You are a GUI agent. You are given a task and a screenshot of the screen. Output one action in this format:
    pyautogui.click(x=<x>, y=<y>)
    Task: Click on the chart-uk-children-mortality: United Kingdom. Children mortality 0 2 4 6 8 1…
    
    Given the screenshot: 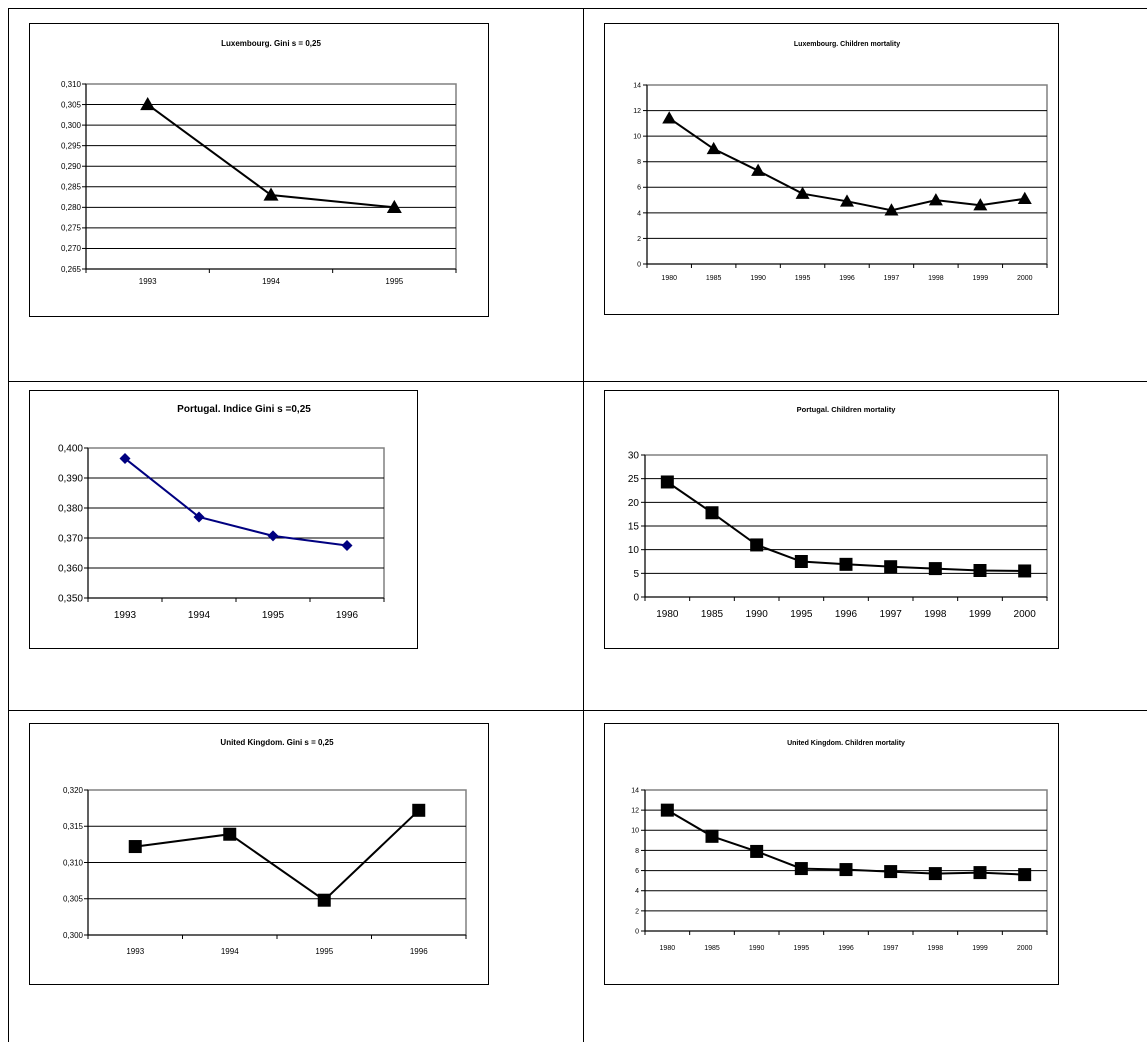 What is the action you would take?
    pyautogui.click(x=839, y=846)
    